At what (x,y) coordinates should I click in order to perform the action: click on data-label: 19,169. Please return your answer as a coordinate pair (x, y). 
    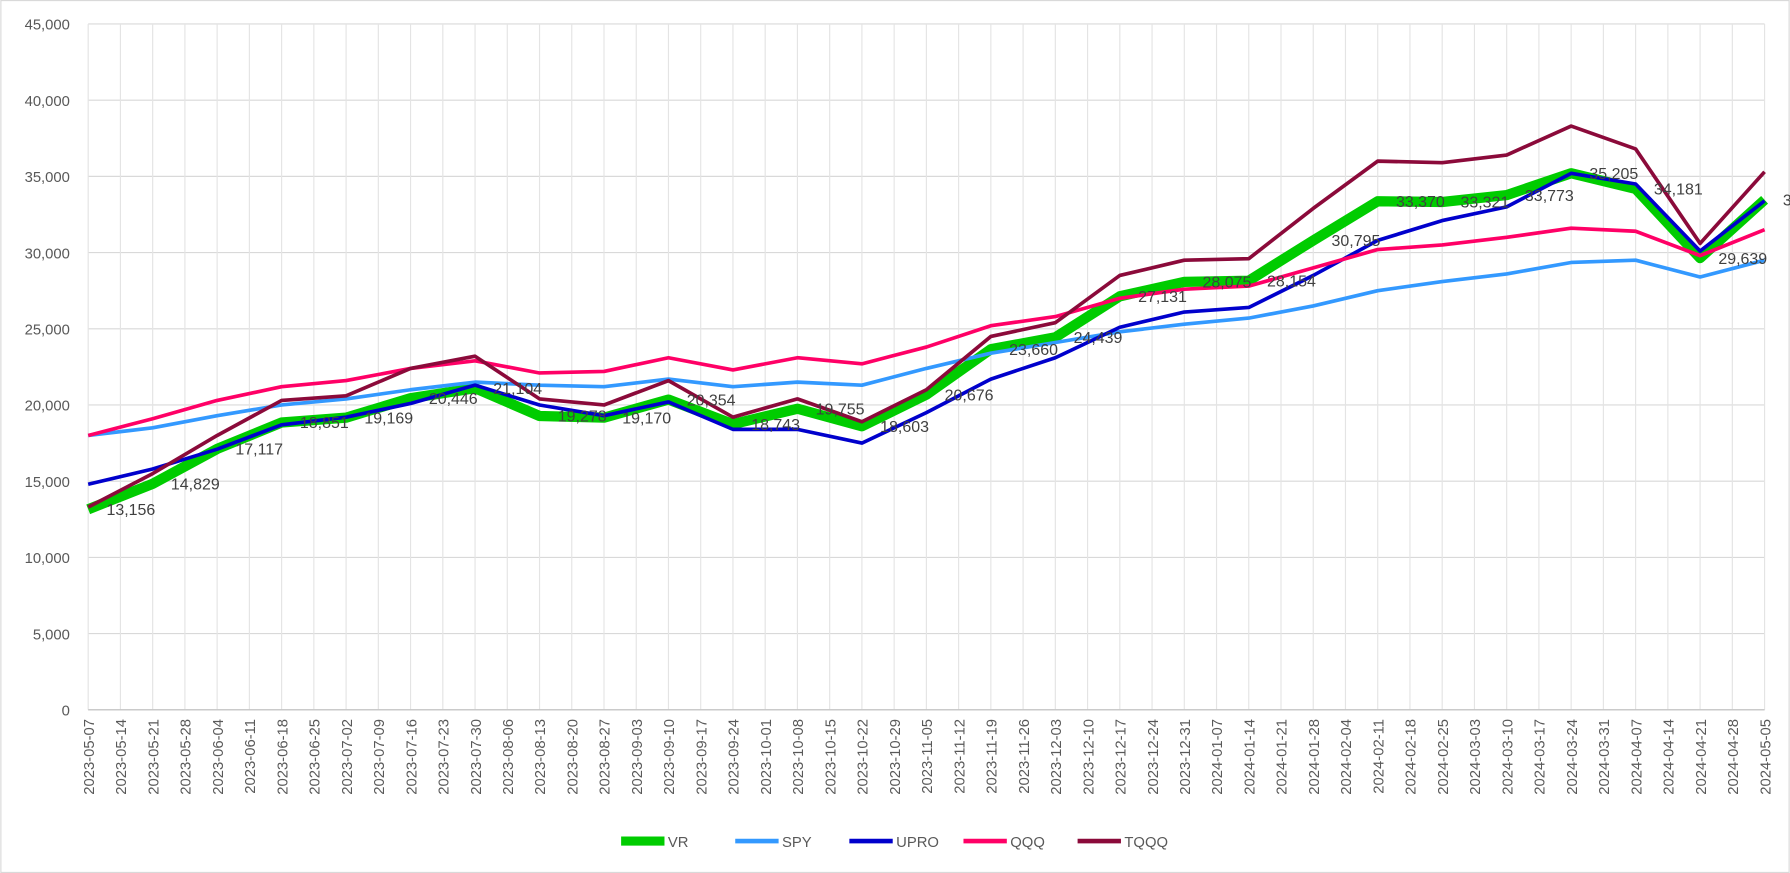
    Looking at the image, I should click on (388, 418).